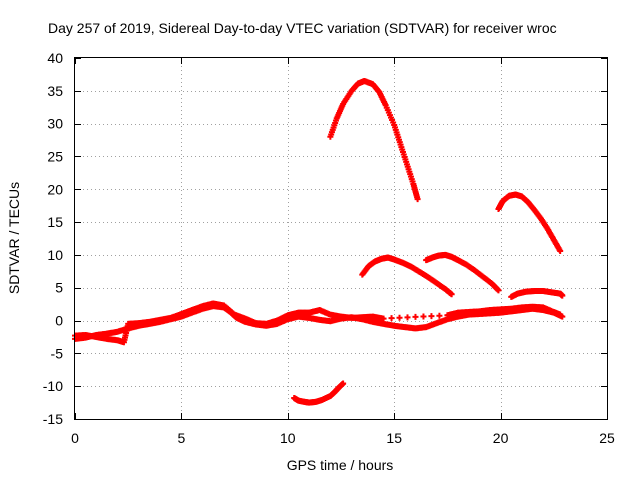 The width and height of the screenshot is (640, 480). I want to click on y-tick-label: -15, so click(53, 419).